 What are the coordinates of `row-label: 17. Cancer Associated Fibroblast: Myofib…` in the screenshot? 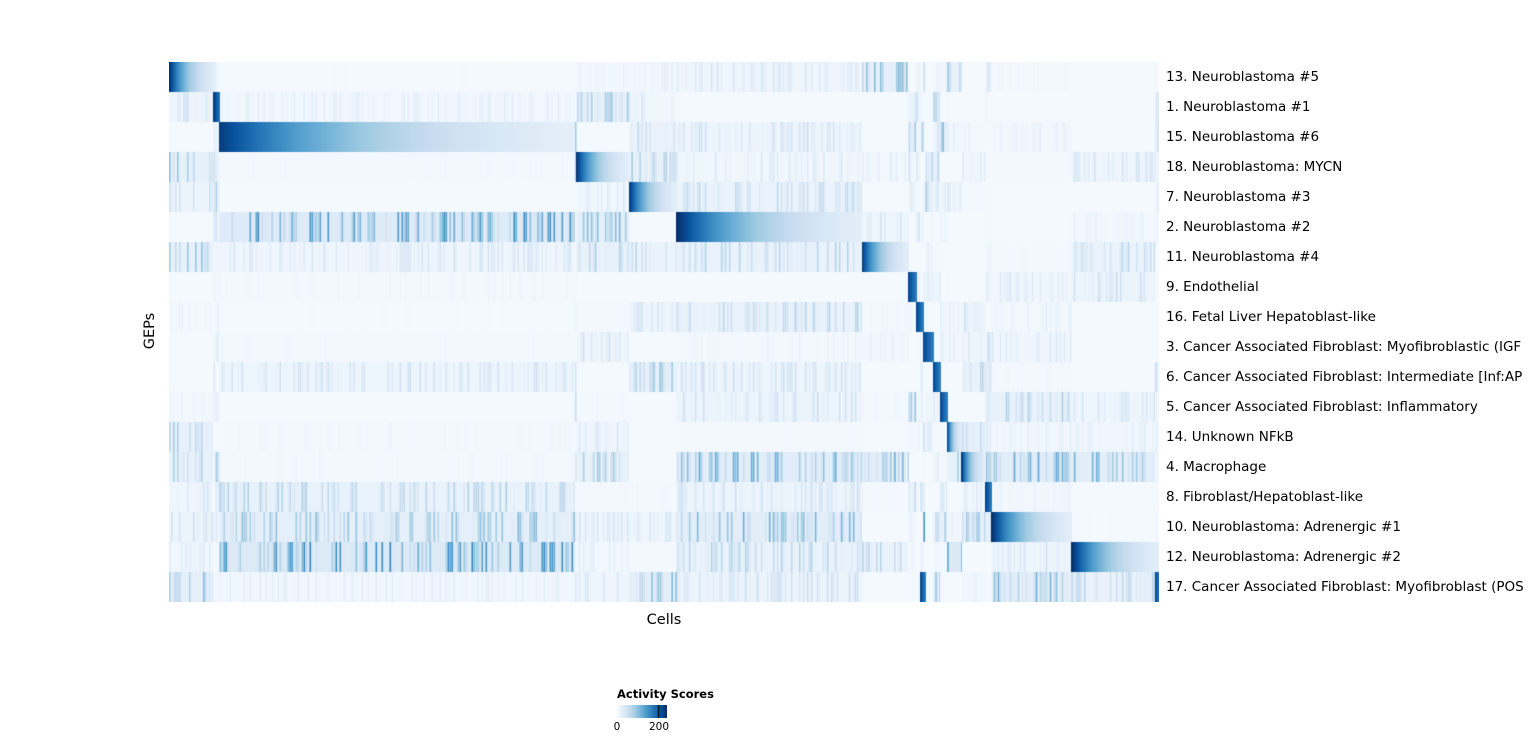 It's located at (1345, 587).